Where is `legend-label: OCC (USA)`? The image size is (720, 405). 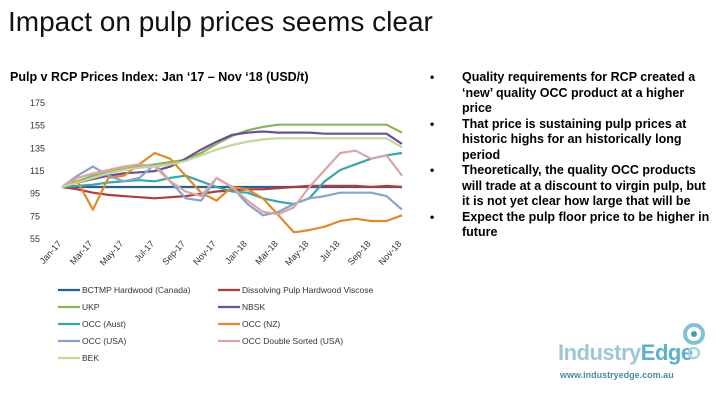
legend-label: OCC (USA) is located at coordinates (104, 341).